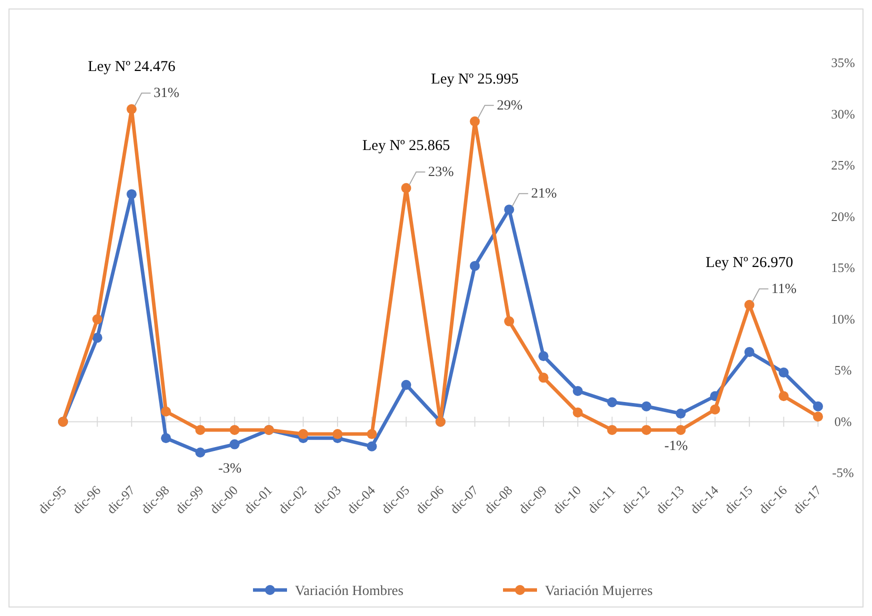 This screenshot has height=616, width=872. What do you see at coordinates (843, 216) in the screenshot?
I see `y-tick-label: 20%` at bounding box center [843, 216].